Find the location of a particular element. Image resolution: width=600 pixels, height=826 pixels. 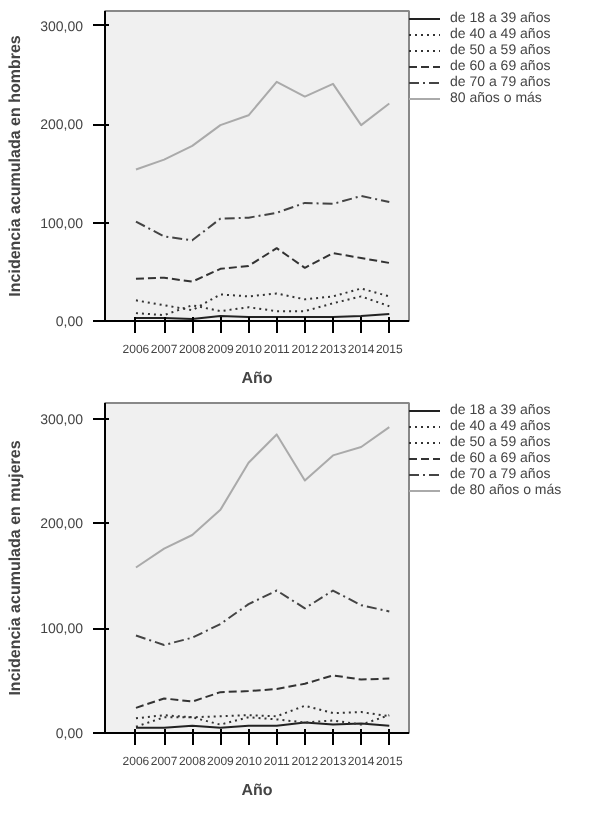

y-axis-title: Incidencia acumulada en mujeres is located at coordinates (15, 567).